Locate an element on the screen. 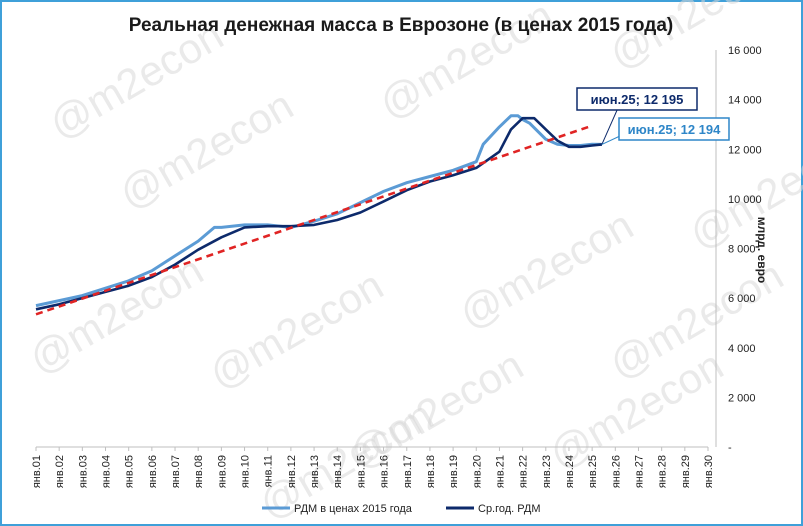  y-tick-label: 14 000 is located at coordinates (745, 101).